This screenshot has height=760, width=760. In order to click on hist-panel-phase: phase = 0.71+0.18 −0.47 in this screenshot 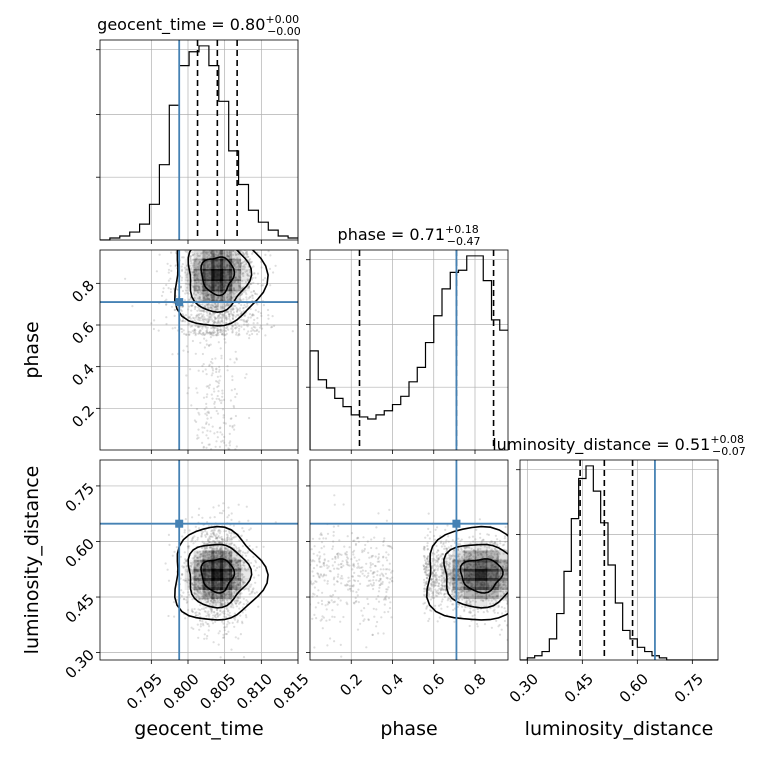, I will do `click(407, 338)`.